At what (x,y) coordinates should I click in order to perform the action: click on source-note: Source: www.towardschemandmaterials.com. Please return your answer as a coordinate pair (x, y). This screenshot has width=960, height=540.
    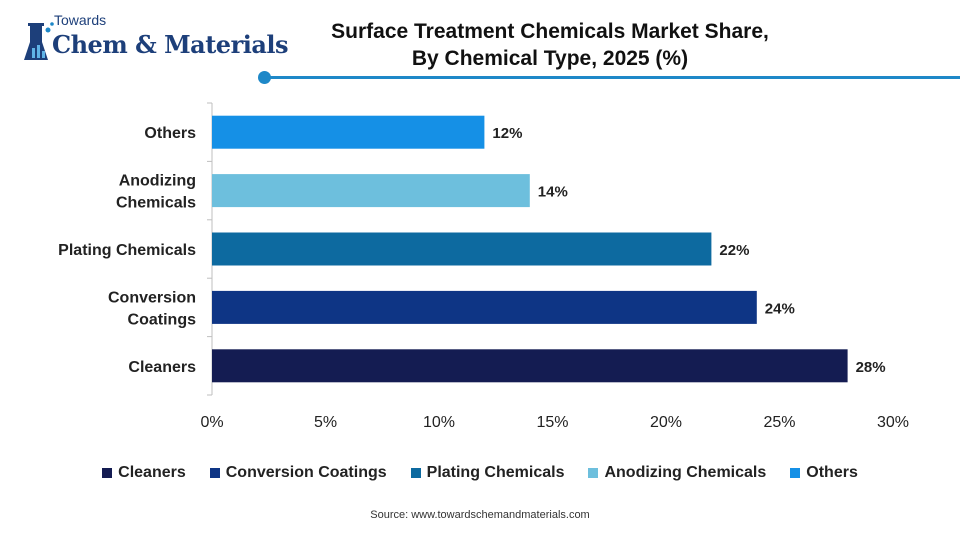
    Looking at the image, I should click on (480, 515).